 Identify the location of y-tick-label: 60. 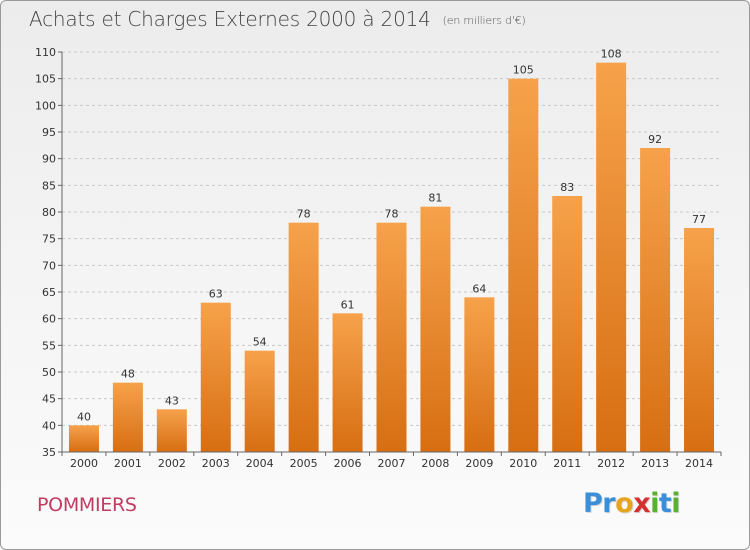
(49, 319).